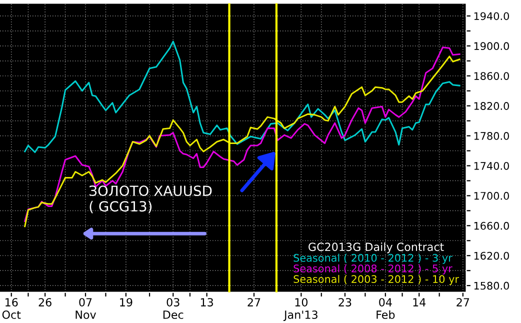 The width and height of the screenshot is (521, 323). What do you see at coordinates (419, 302) in the screenshot?
I see `x-tick-label: 14` at bounding box center [419, 302].